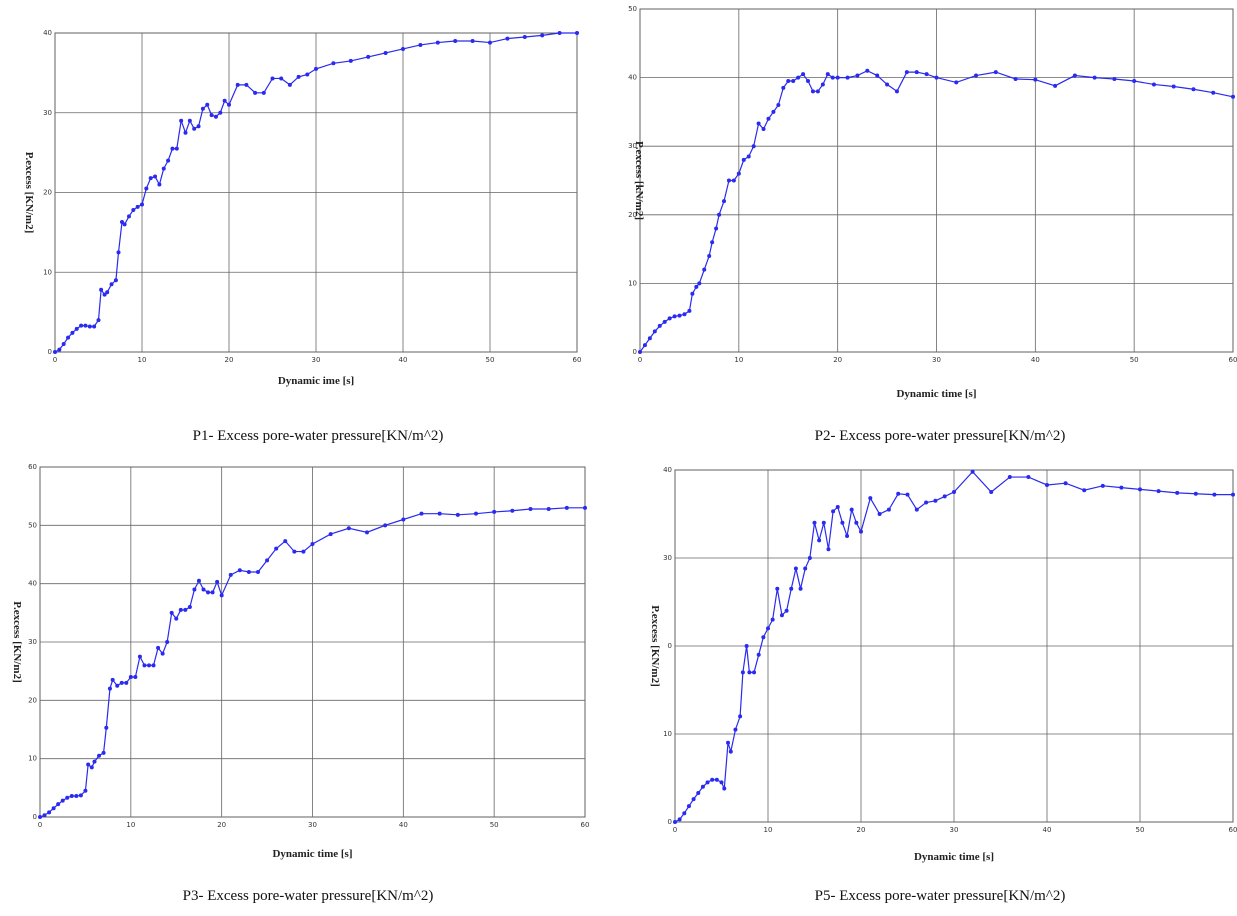 The height and width of the screenshot is (916, 1237). Describe the element at coordinates (47, 272) in the screenshot. I see `y-tick-label: 10` at that location.